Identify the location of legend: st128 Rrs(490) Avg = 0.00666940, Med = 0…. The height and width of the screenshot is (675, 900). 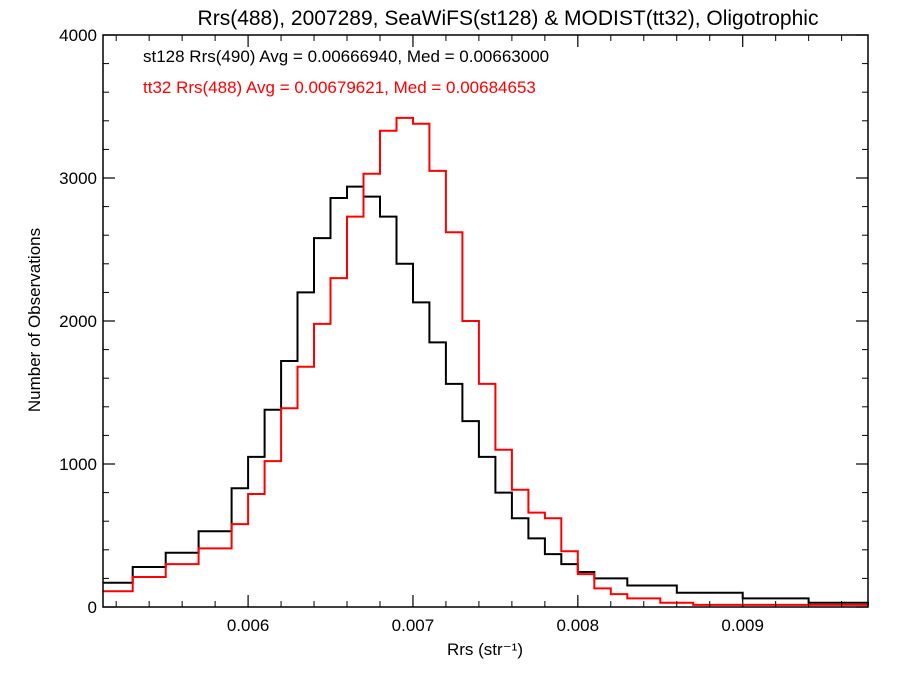
(346, 72).